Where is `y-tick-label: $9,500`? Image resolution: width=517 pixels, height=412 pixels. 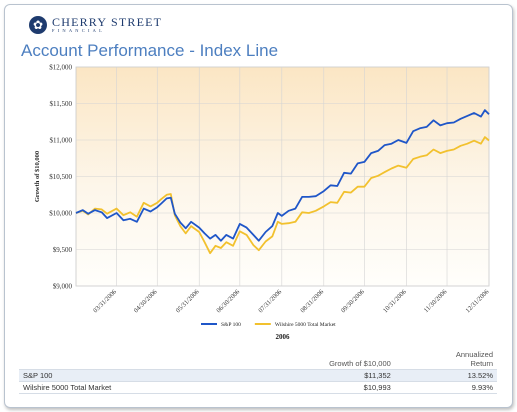
y-tick-label: $9,500 is located at coordinates (63, 250).